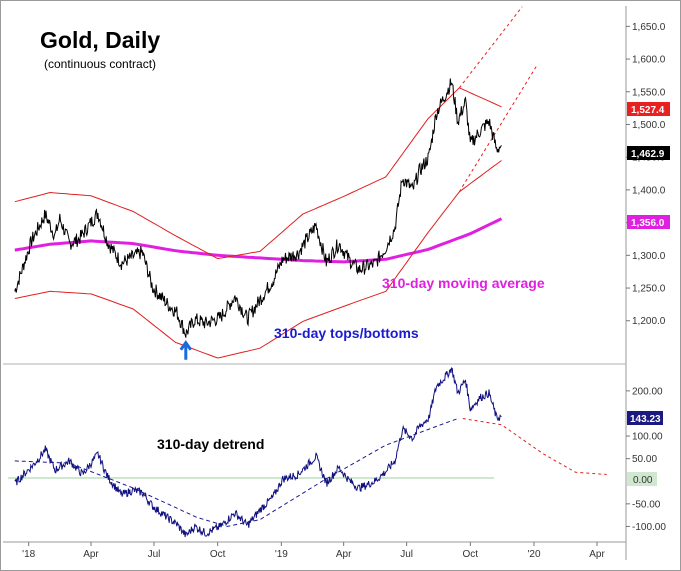 The image size is (681, 571). What do you see at coordinates (28, 554) in the screenshot?
I see `x-tick-label: '18` at bounding box center [28, 554].